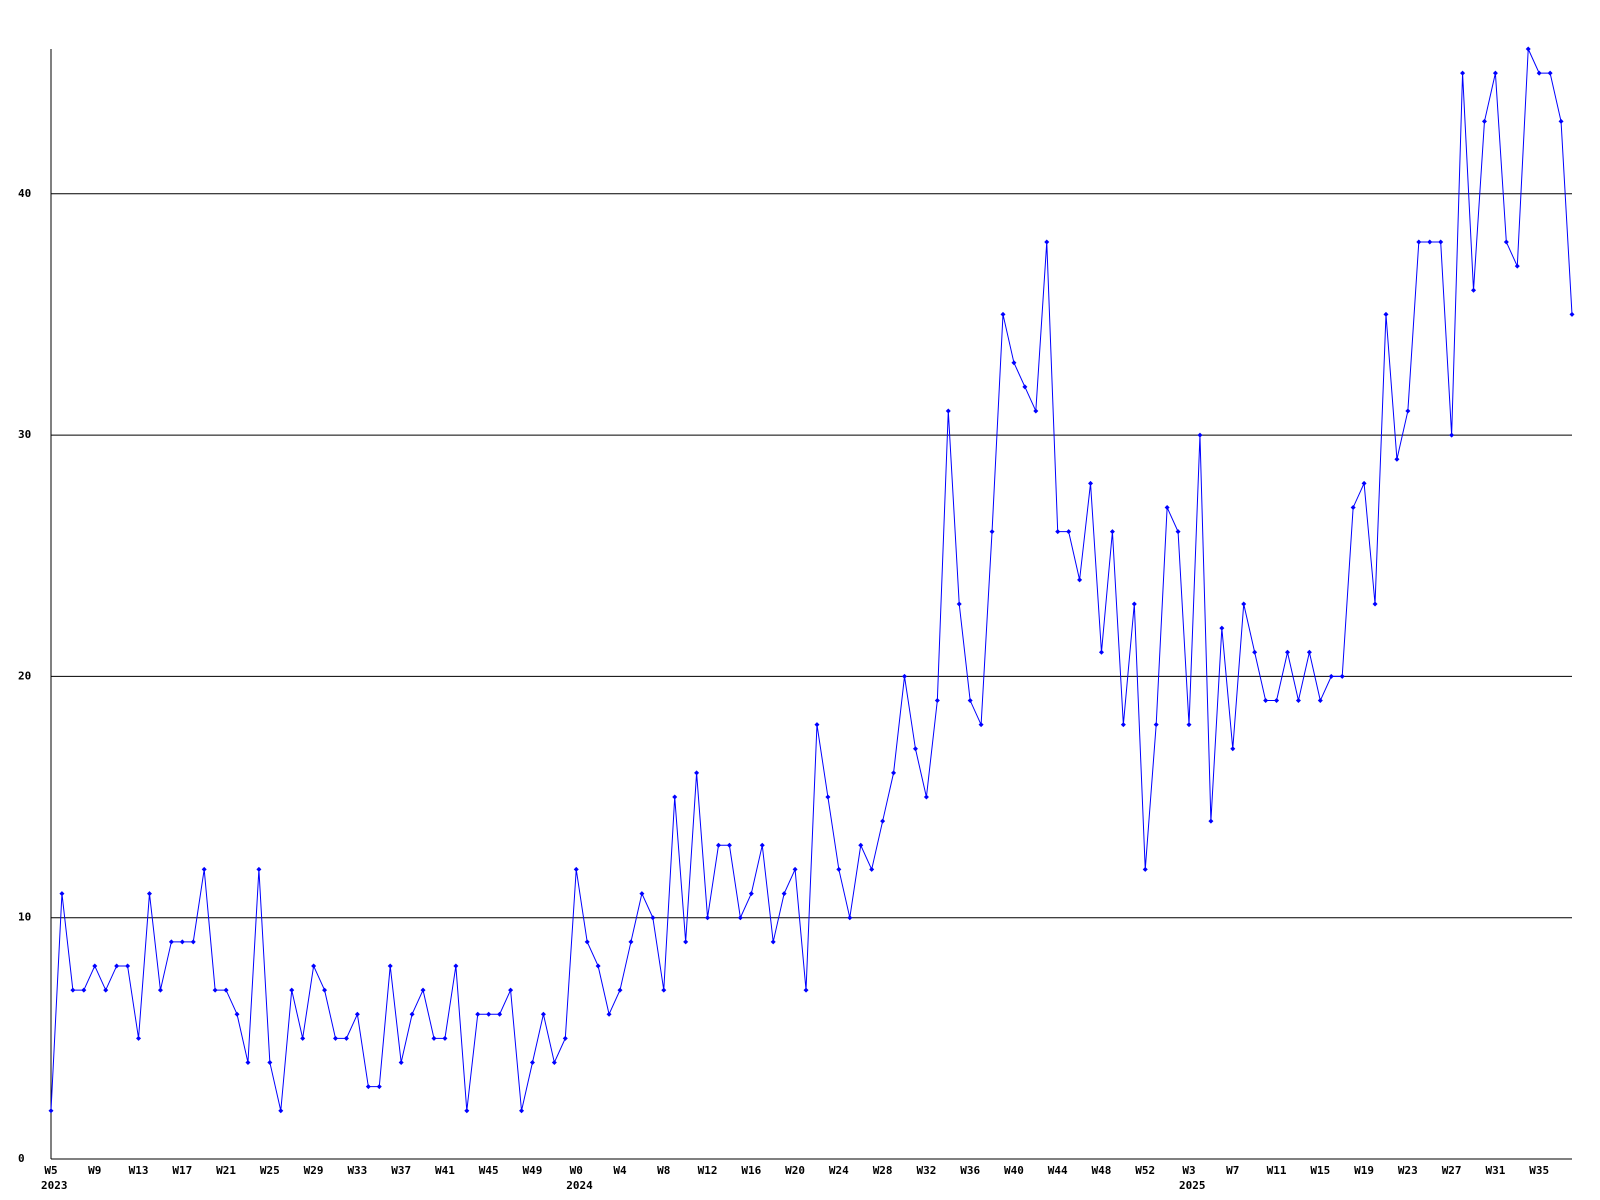 The width and height of the screenshot is (1600, 1200). Describe the element at coordinates (795, 1170) in the screenshot. I see `x-tick-label: W20` at that location.